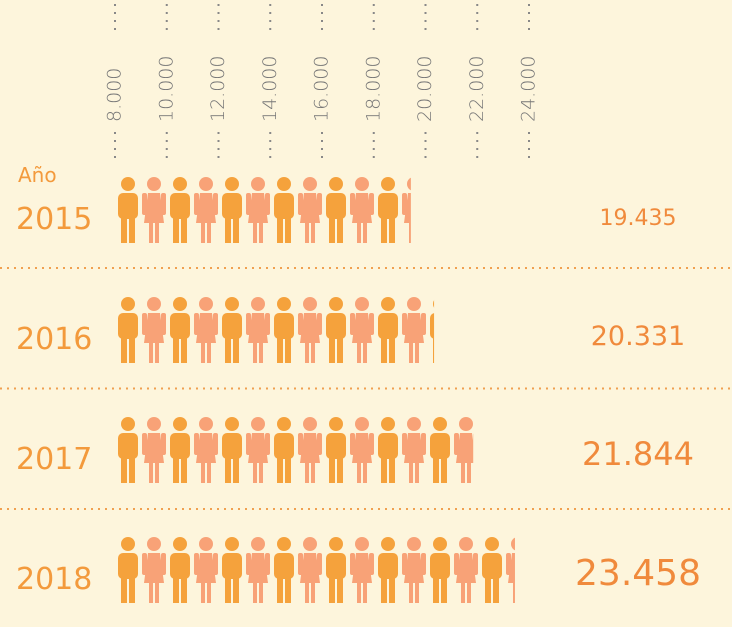 This screenshot has height=627, width=732. Describe the element at coordinates (638, 573) in the screenshot. I see `value-label: 23.458` at that location.